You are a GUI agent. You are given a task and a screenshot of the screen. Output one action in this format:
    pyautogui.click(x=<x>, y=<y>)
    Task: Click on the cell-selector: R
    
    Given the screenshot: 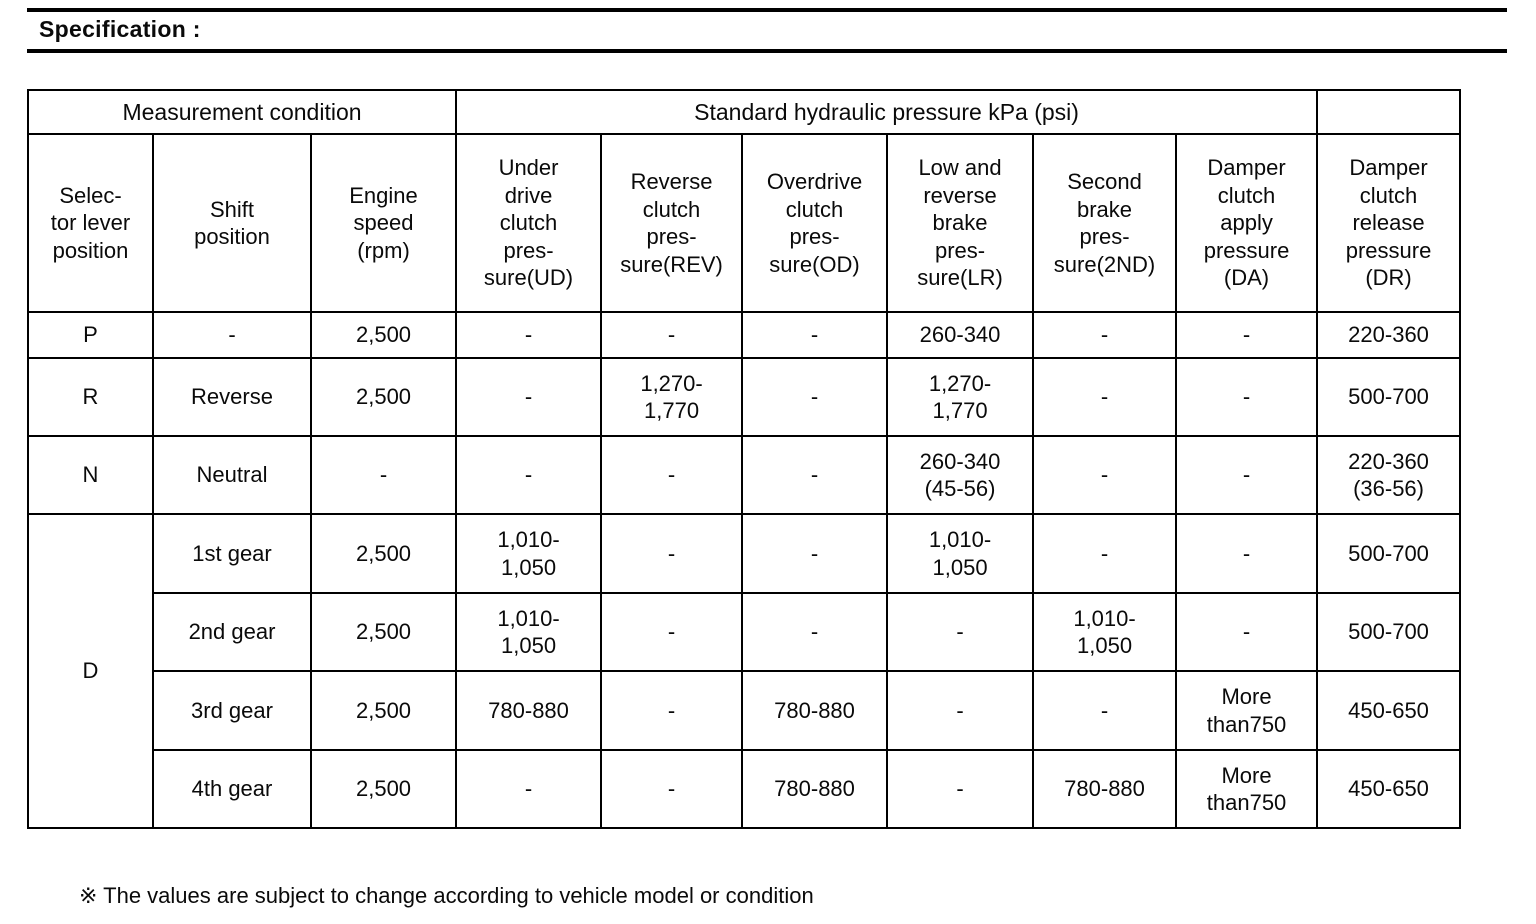 What is the action you would take?
    pyautogui.click(x=90, y=397)
    